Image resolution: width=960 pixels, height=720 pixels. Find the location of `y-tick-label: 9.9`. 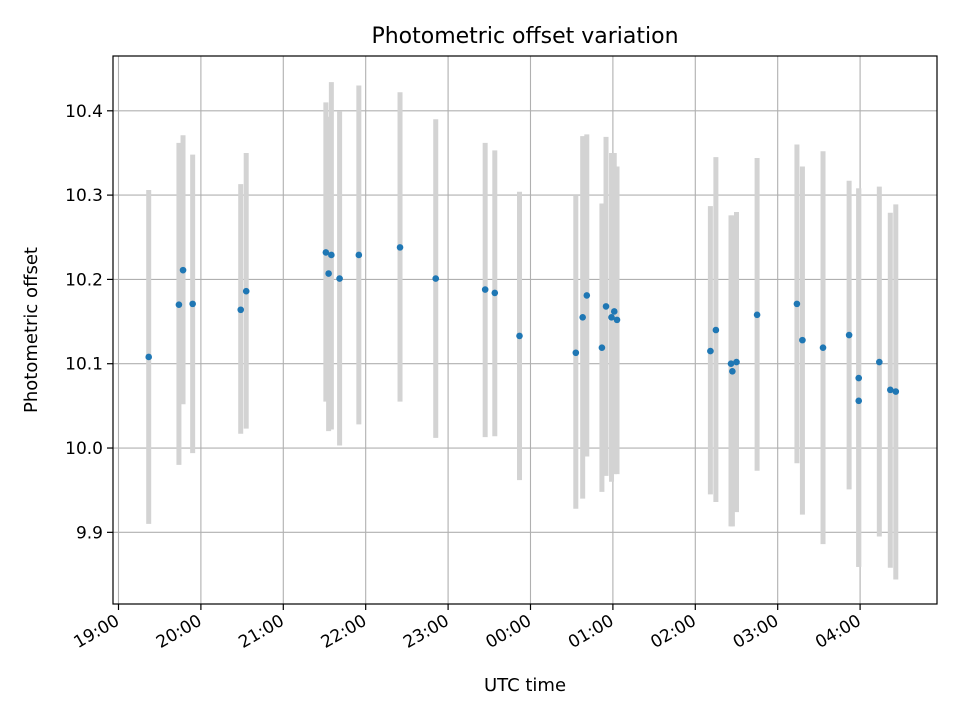

y-tick-label: 9.9 is located at coordinates (89, 533).